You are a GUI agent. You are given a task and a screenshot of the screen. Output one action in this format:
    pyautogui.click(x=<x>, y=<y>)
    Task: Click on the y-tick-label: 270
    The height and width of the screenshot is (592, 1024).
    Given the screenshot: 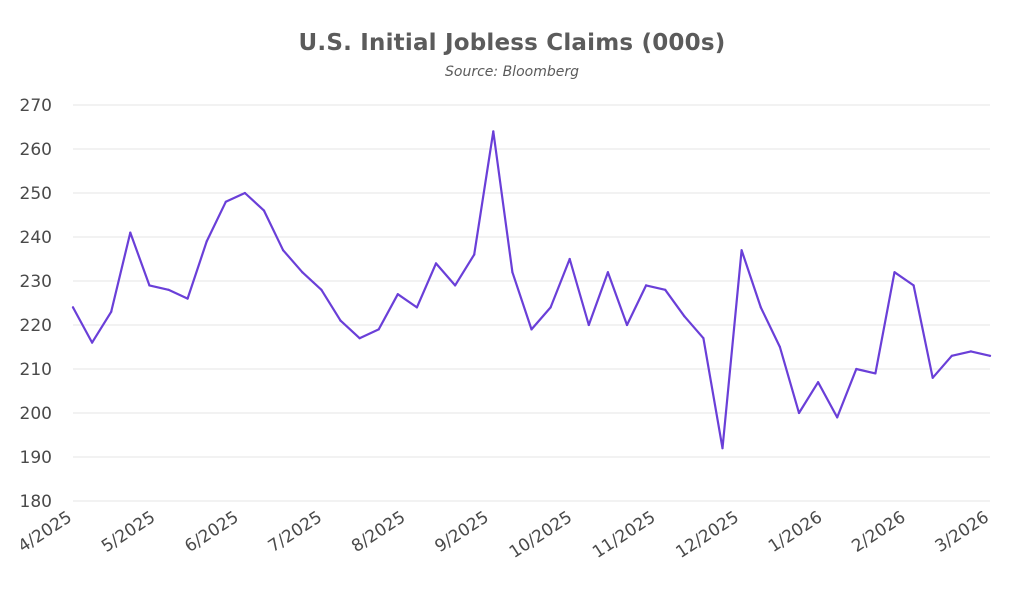 What is the action you would take?
    pyautogui.click(x=36, y=106)
    